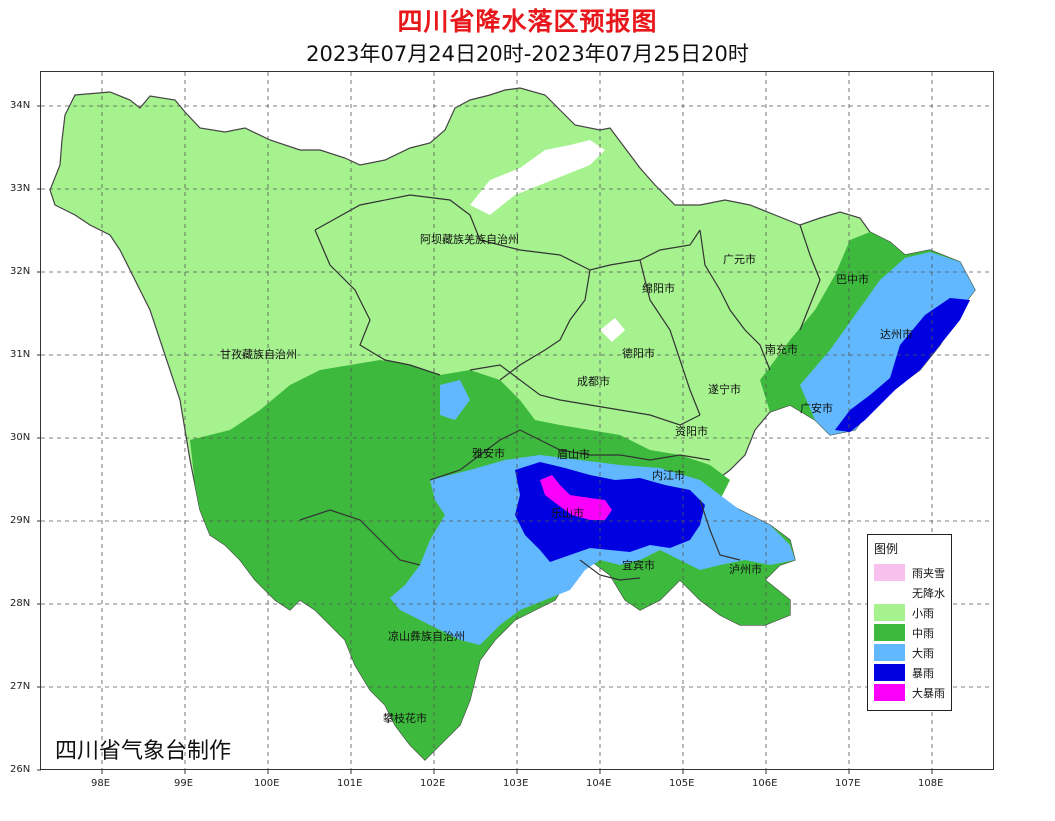 This screenshot has width=1055, height=821. Describe the element at coordinates (405, 718) in the screenshot. I see `city-label: 攀枝花市` at that location.